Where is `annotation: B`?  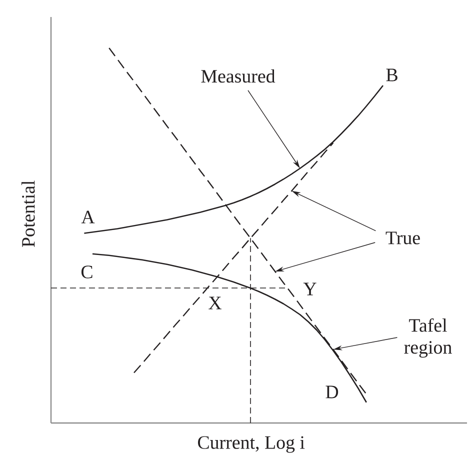 annotation: B is located at coordinates (392, 75).